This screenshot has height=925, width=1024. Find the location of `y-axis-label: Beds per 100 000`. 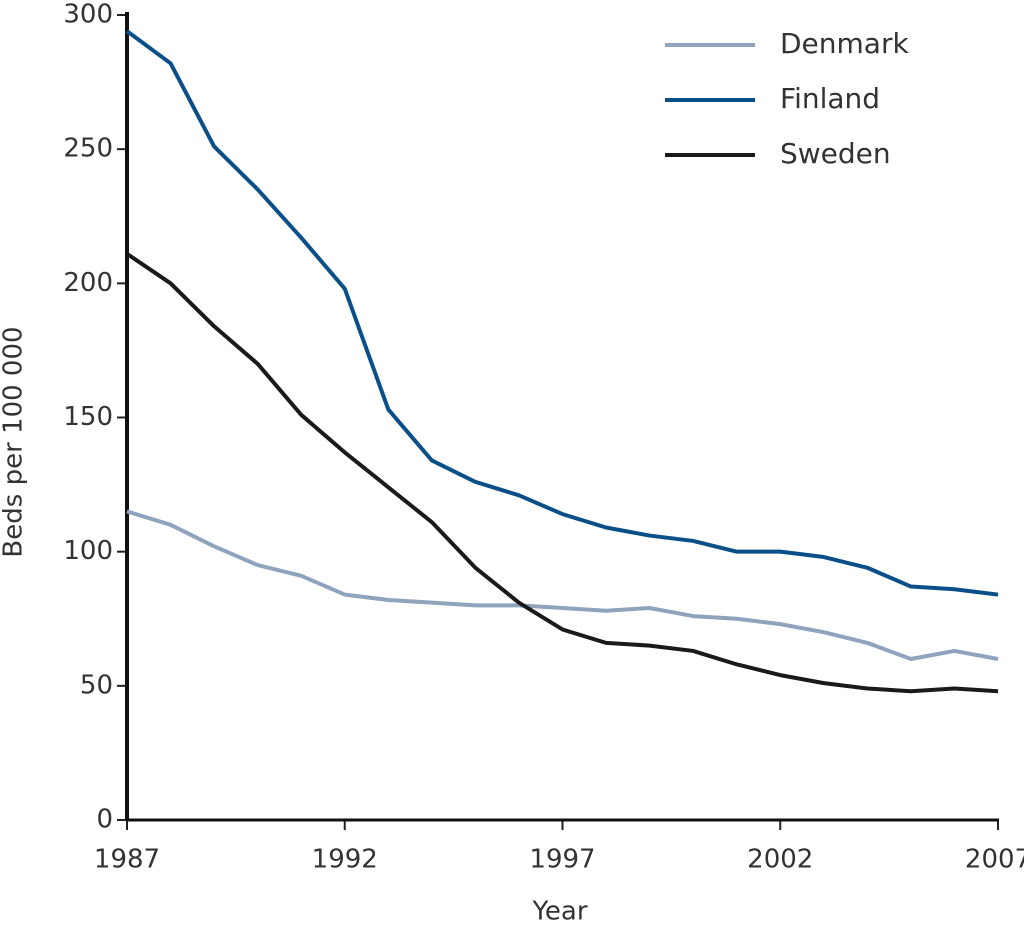

y-axis-label: Beds per 100 000 is located at coordinates (14, 441).